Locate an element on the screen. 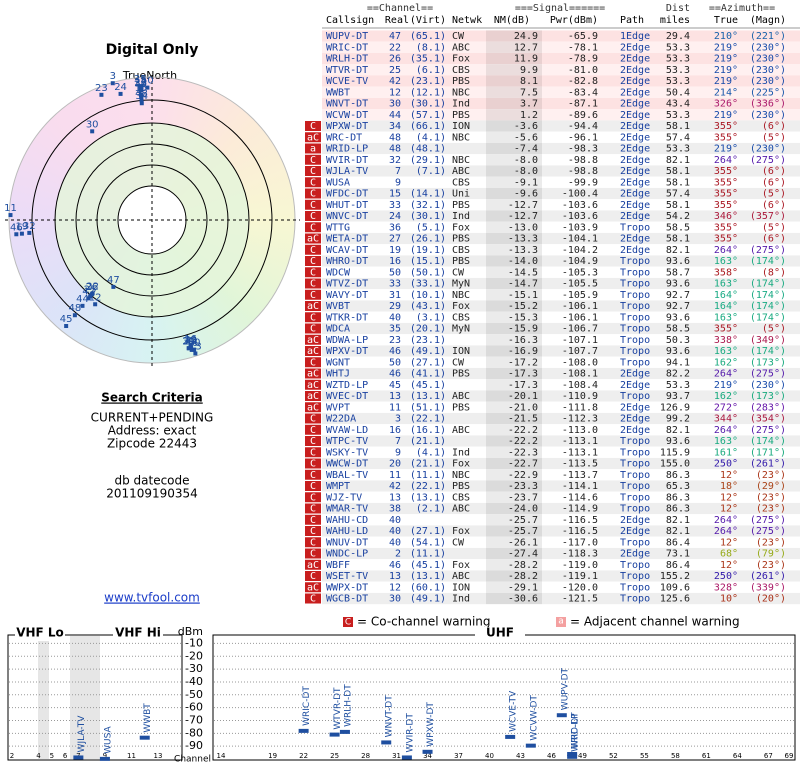  cell-magn: (23°) is located at coordinates (771, 542).